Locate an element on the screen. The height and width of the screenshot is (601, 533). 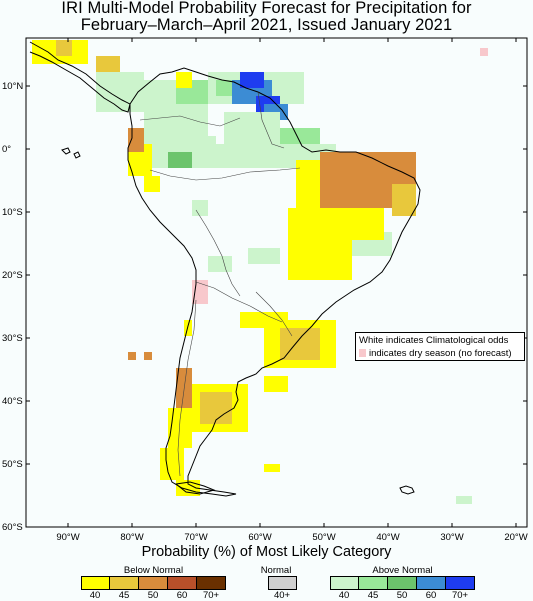
lon-tick-label: 40°W is located at coordinates (387, 536).